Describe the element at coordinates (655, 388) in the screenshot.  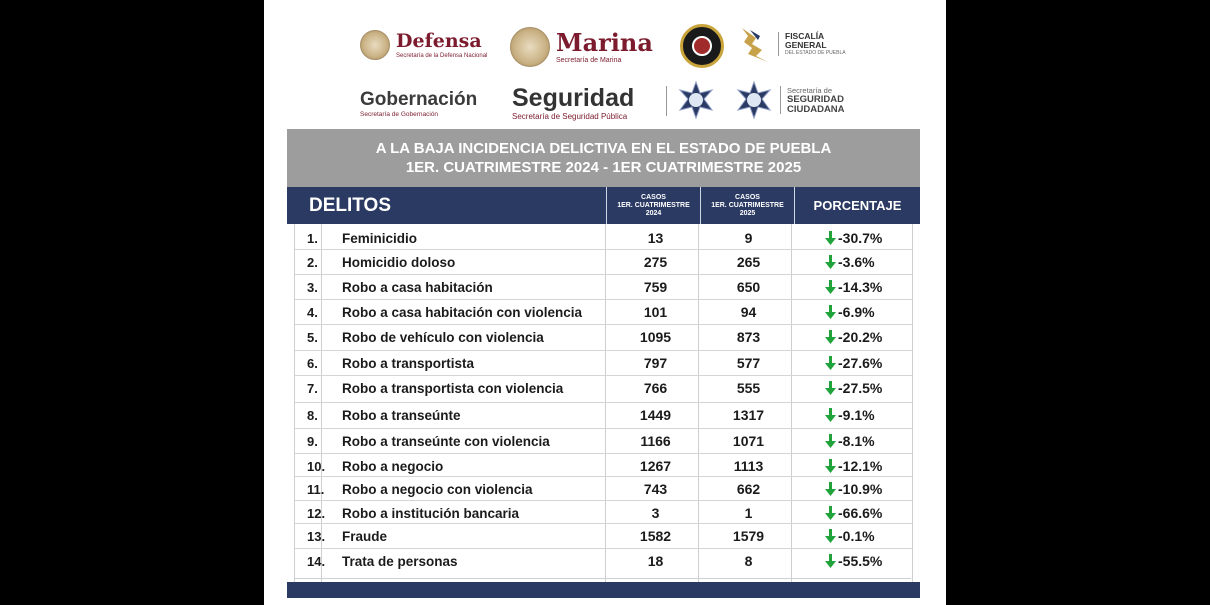
I see `row-cases-2024: 766` at that location.